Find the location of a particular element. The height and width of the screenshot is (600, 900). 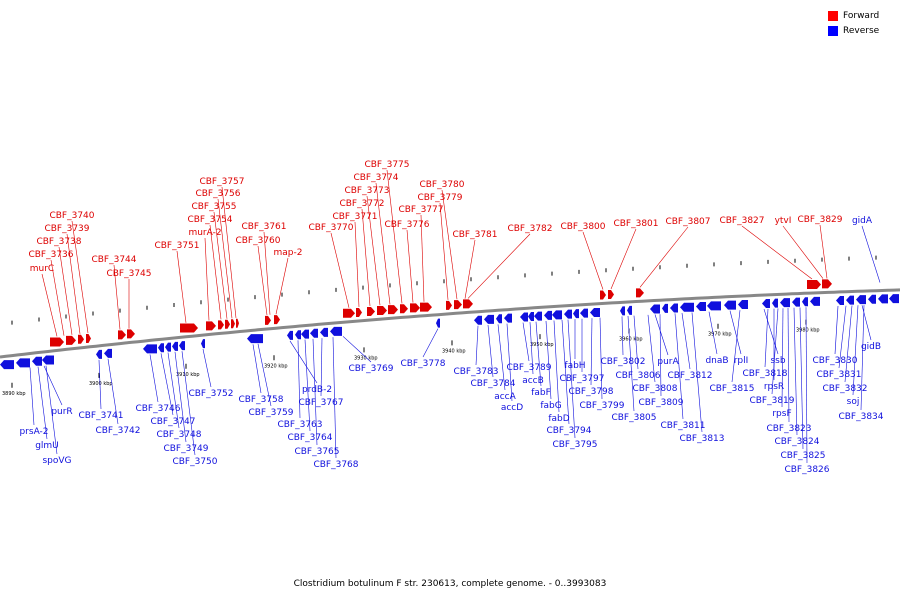

gene-label-cbf-3772: CBF_3772 is located at coordinates (361, 204).